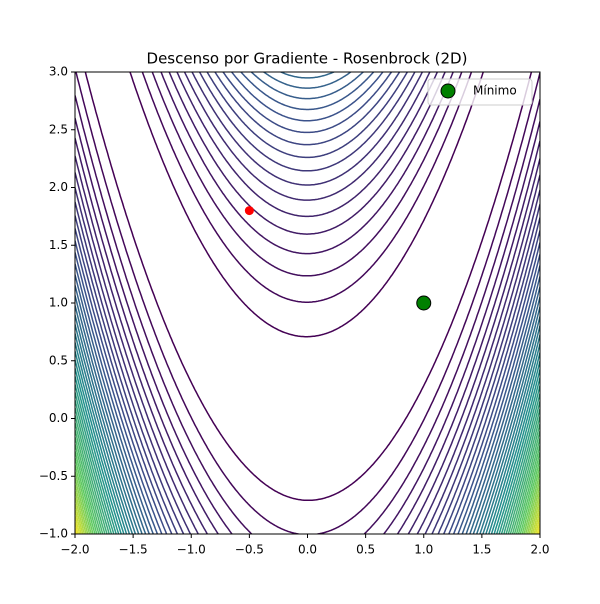 The height and width of the screenshot is (604, 600). Describe the element at coordinates (53, 476) in the screenshot. I see `y-tick-label: −0.5` at that location.